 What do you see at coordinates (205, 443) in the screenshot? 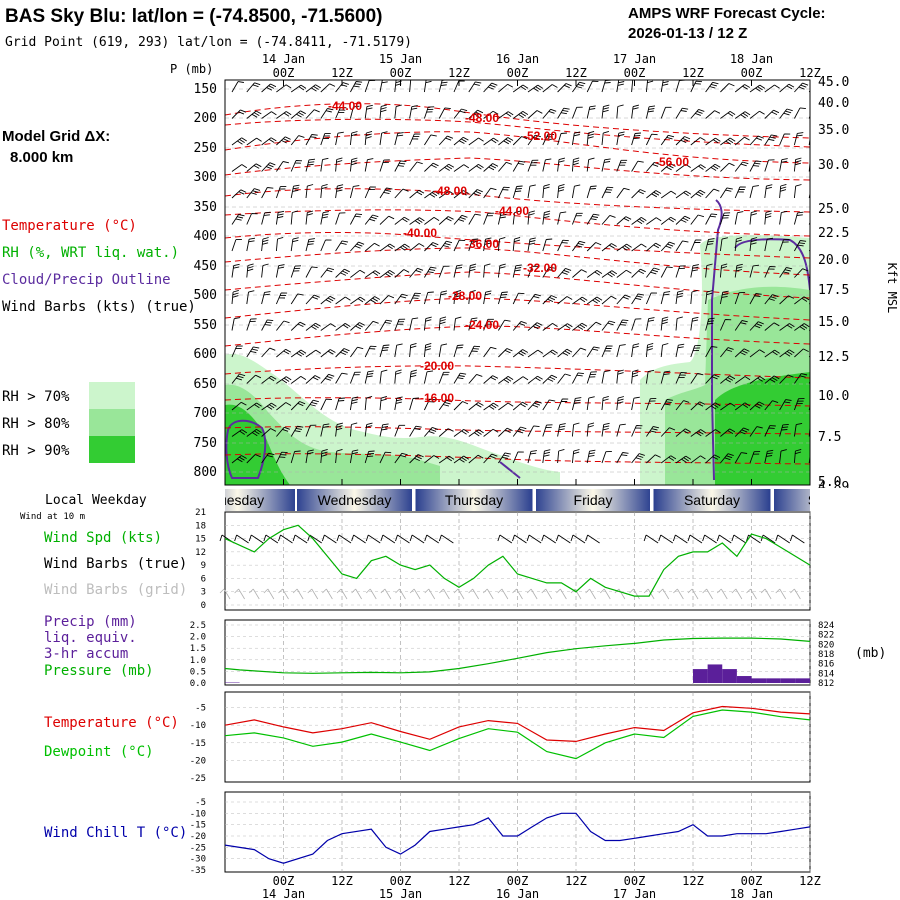
I see `pressure-tick: 750` at bounding box center [205, 443].